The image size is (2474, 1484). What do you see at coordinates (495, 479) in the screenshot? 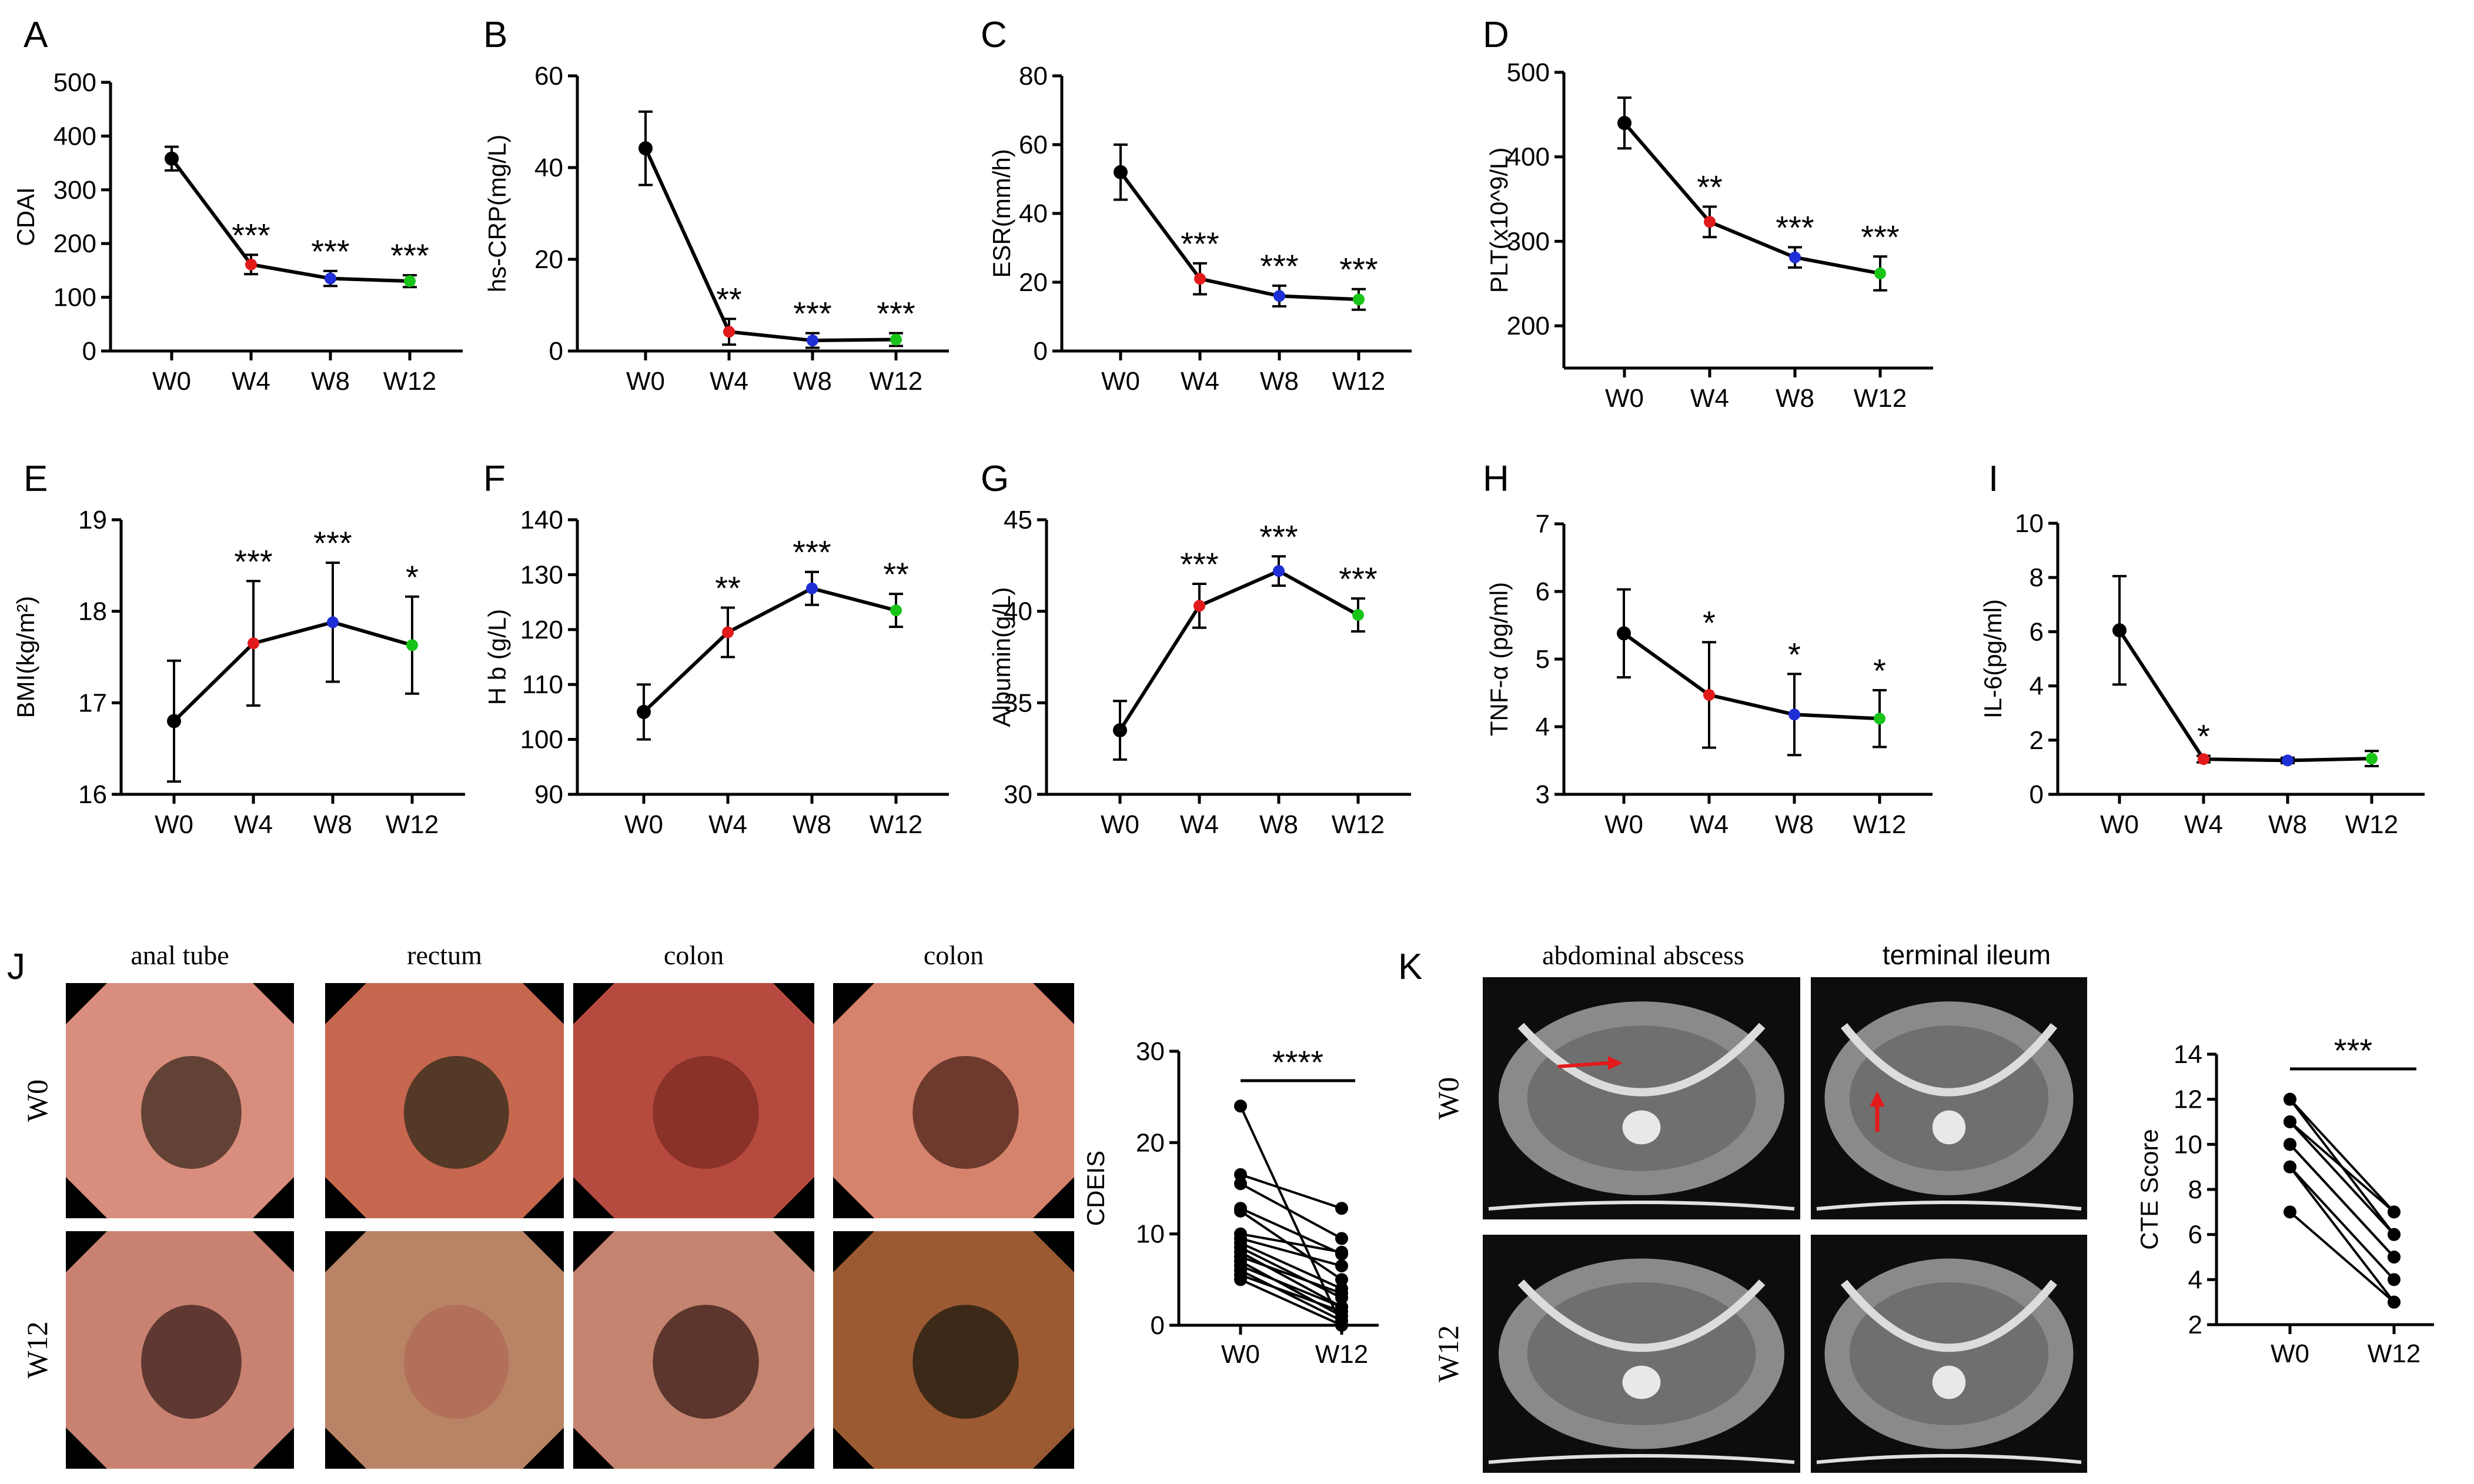
I see `panel-letter: F` at bounding box center [495, 479].